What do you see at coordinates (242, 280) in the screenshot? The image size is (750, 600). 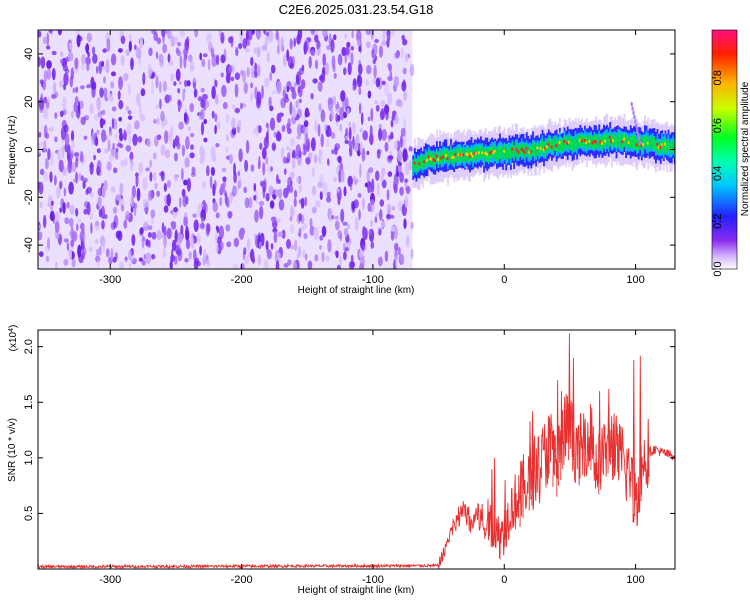 I see `x-tick-label: -200` at bounding box center [242, 280].